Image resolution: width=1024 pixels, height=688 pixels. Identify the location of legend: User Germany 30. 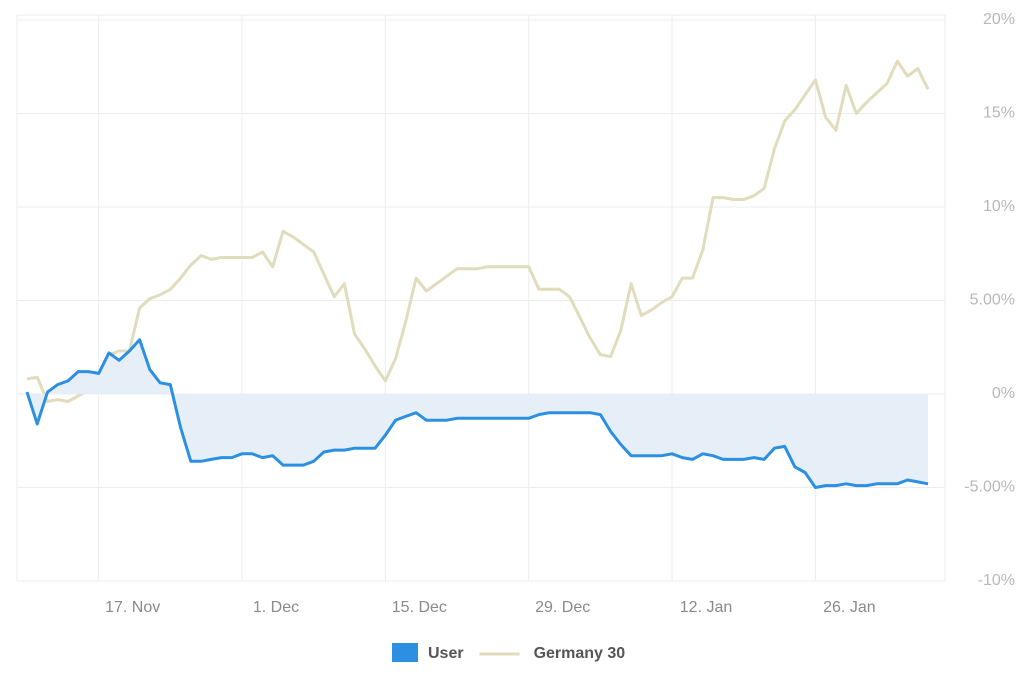
(508, 652).